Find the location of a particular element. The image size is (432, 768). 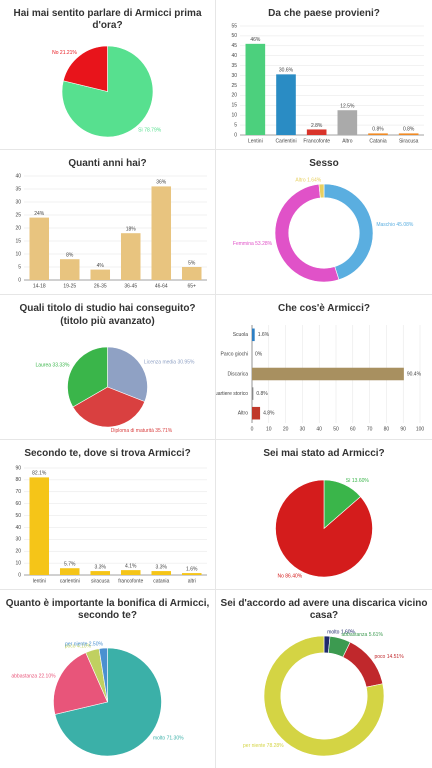

value-label: 46% is located at coordinates (255, 40).